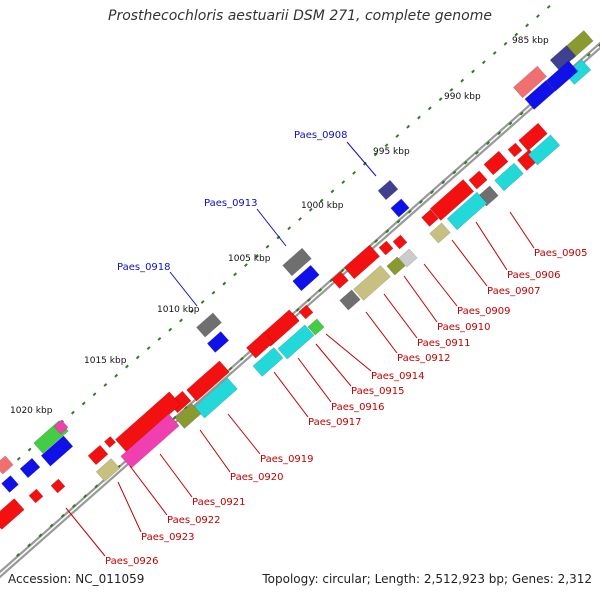 The height and width of the screenshot is (600, 600). What do you see at coordinates (144, 267) in the screenshot?
I see `gene-label: Paes_0918` at bounding box center [144, 267].